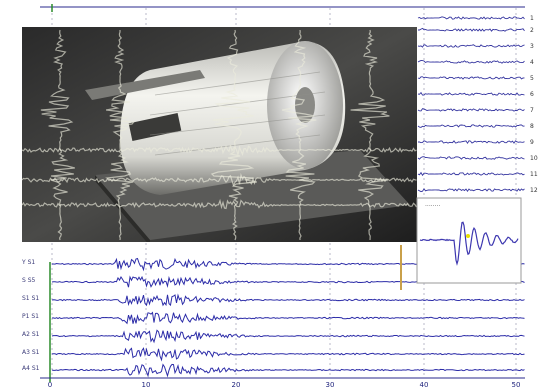 This screenshot has height=388, width=542. I want to click on axis-tick-label: 0, so click(50, 384).